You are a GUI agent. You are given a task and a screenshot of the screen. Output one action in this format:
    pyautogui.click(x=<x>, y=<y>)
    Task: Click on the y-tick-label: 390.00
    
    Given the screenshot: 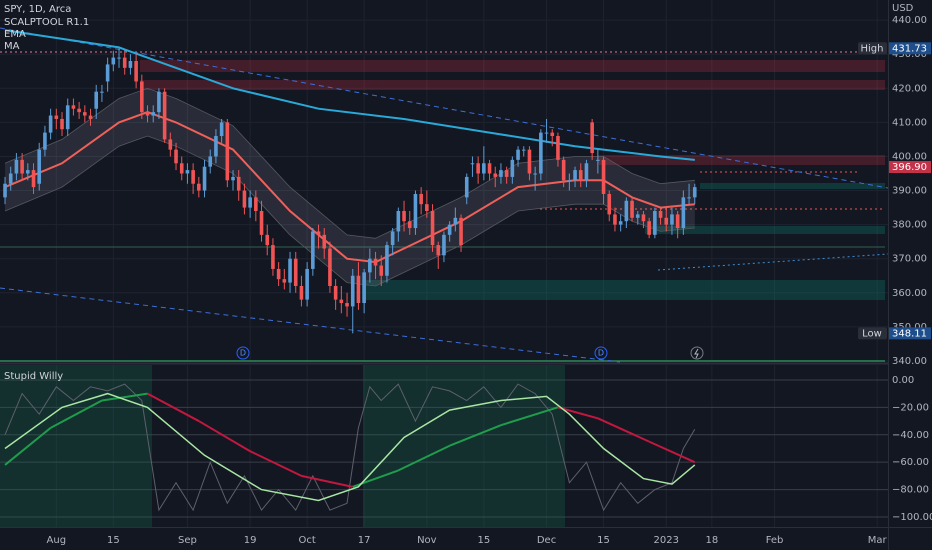 What is the action you would take?
    pyautogui.click(x=909, y=191)
    